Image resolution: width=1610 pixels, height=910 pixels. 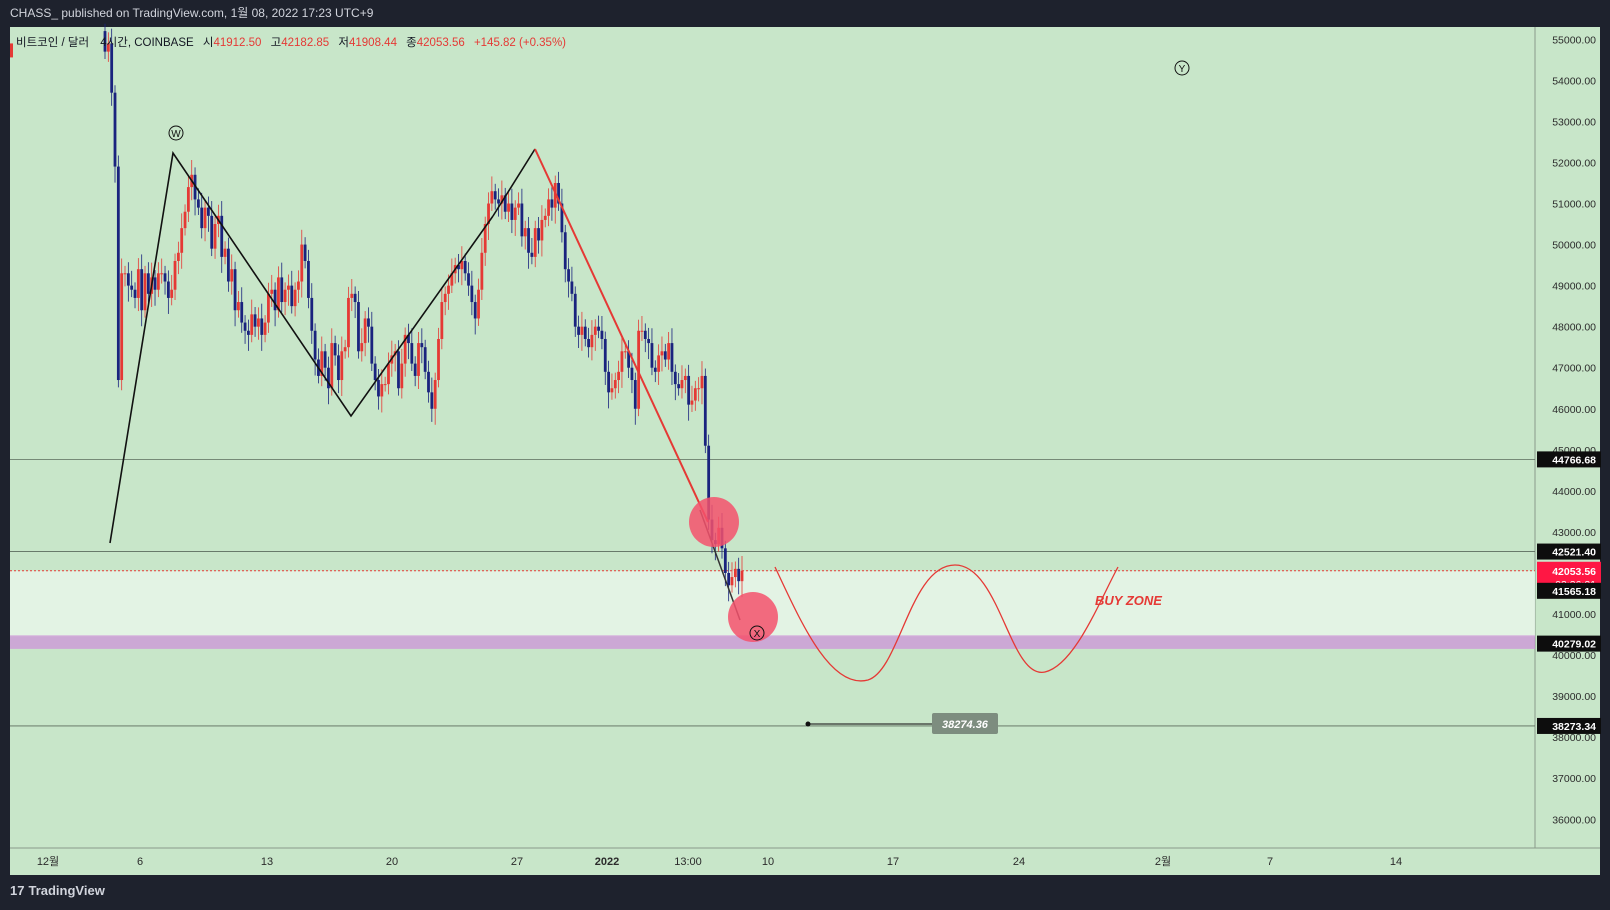 What do you see at coordinates (520, 43) in the screenshot?
I see `legend-change: +145.82 (+0.35%)` at bounding box center [520, 43].